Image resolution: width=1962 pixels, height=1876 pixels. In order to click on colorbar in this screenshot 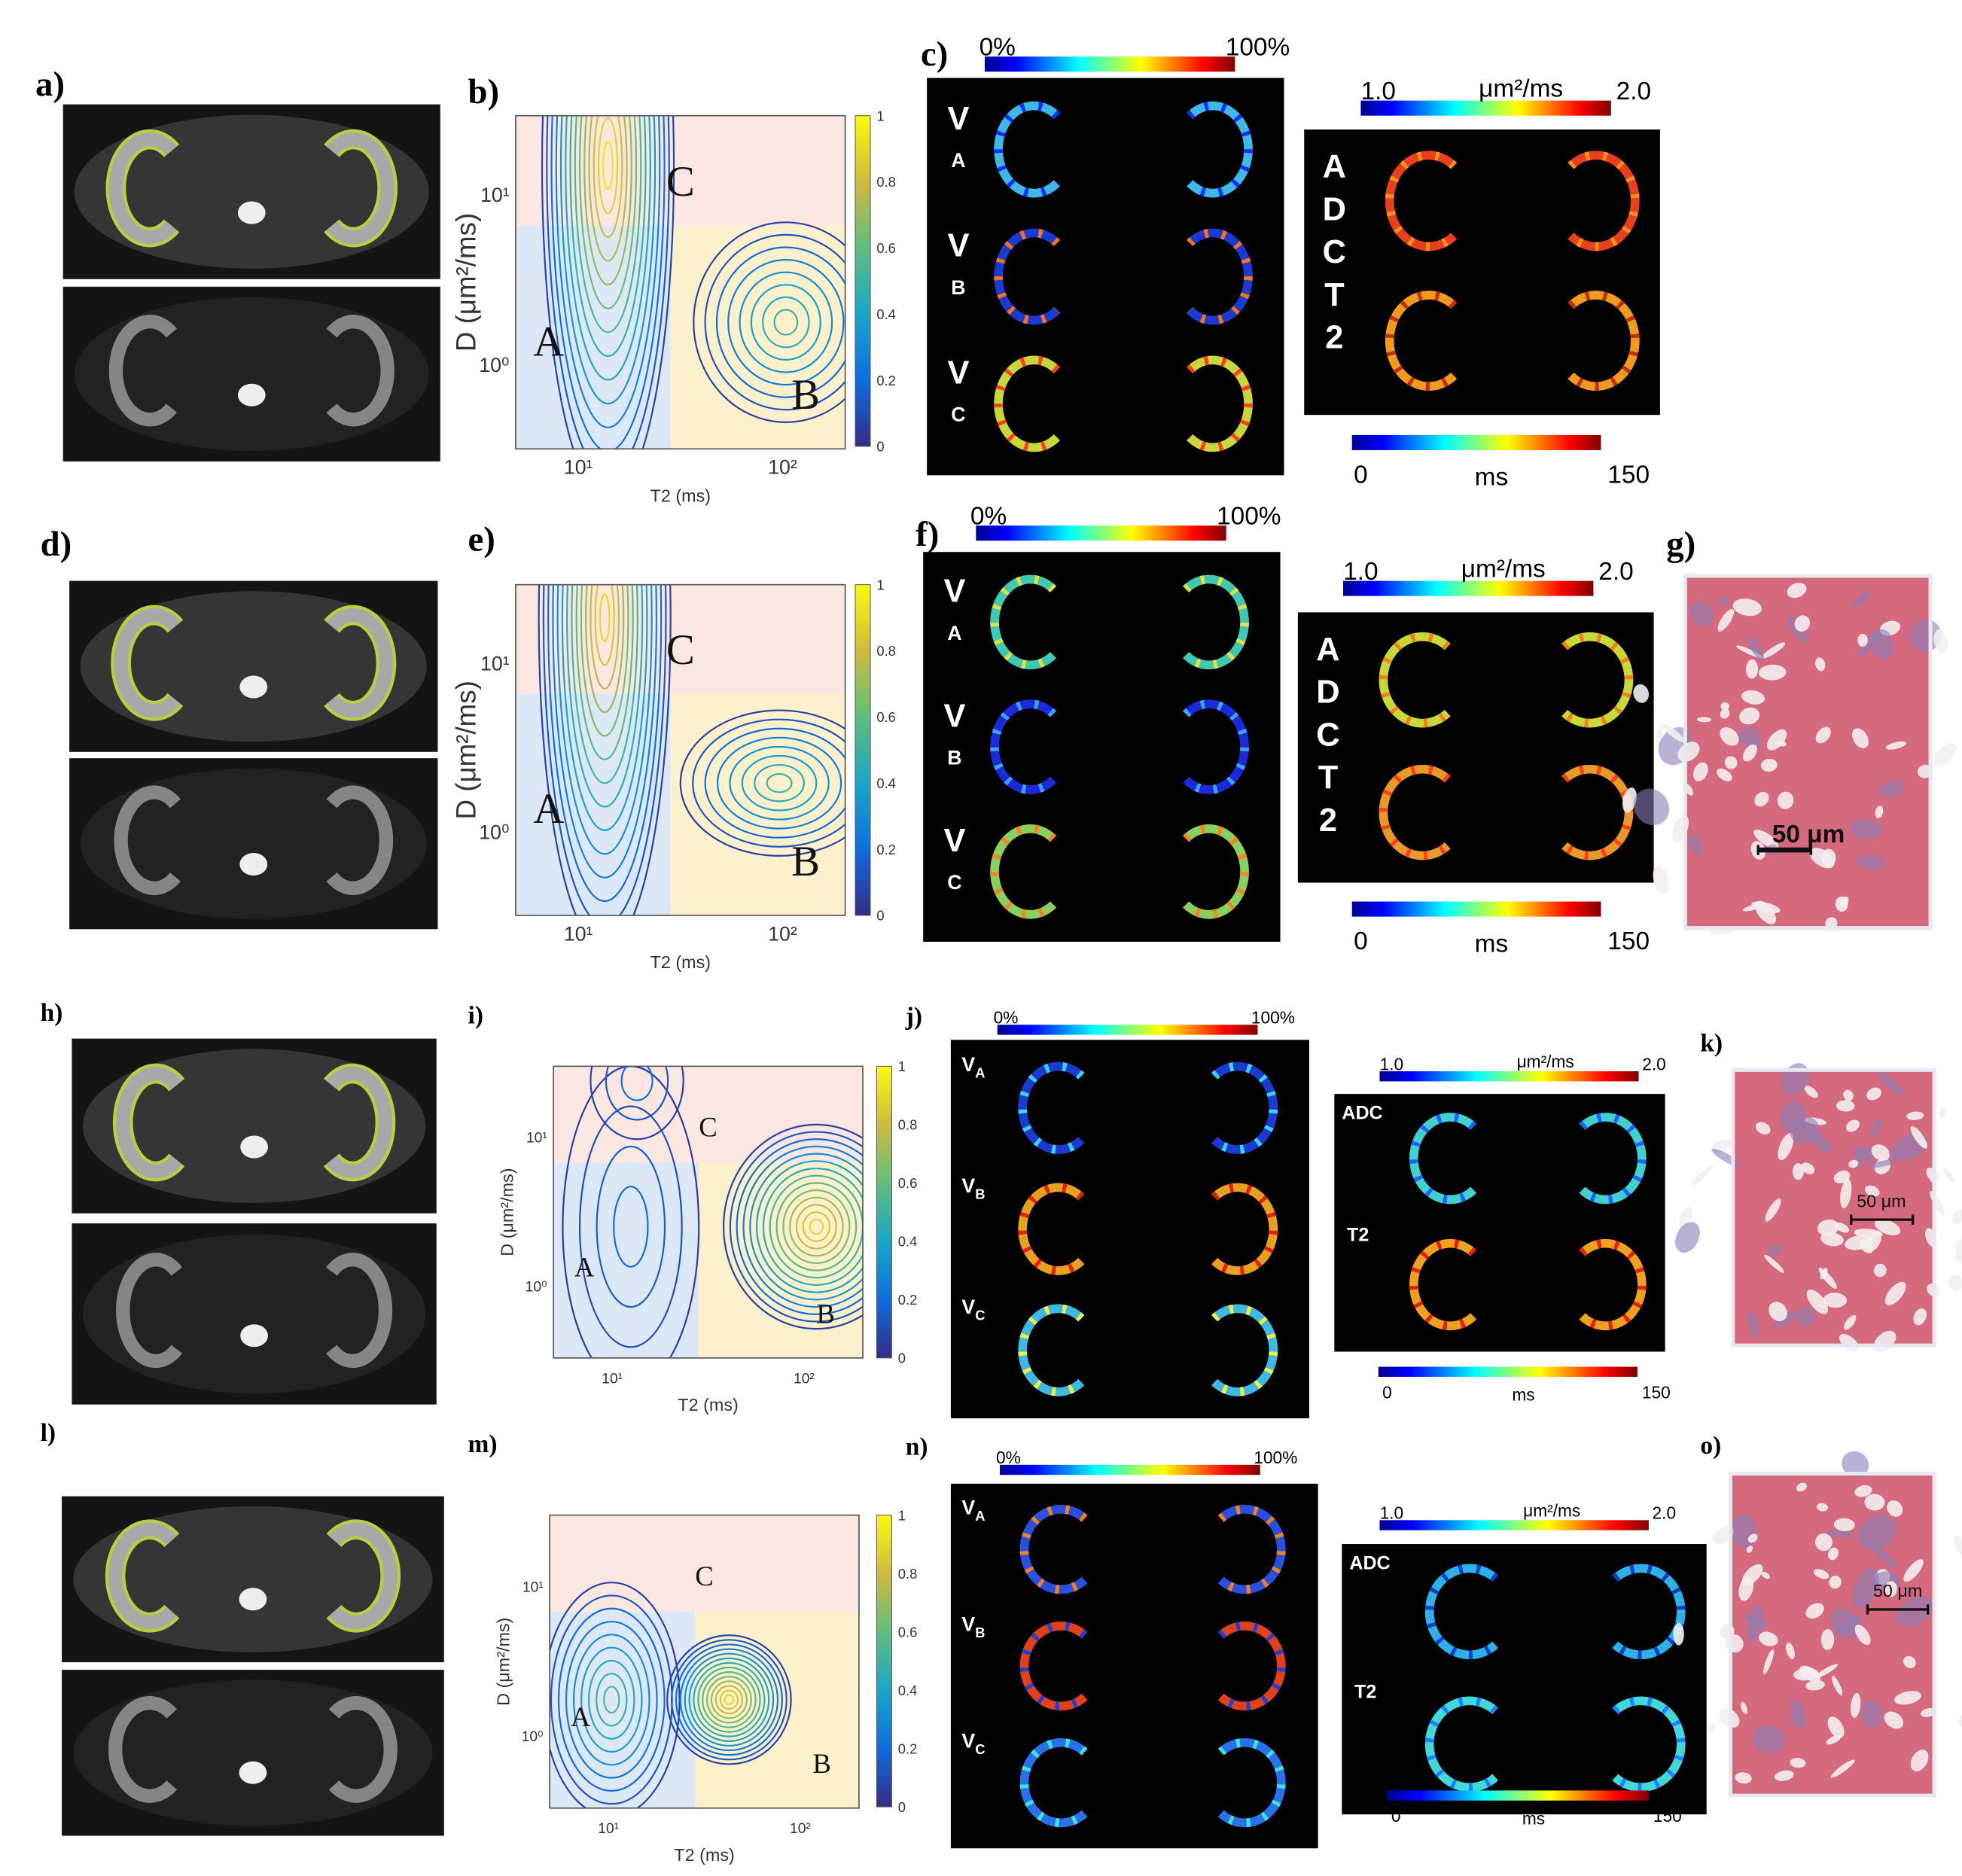, I will do `click(884, 1661)`.